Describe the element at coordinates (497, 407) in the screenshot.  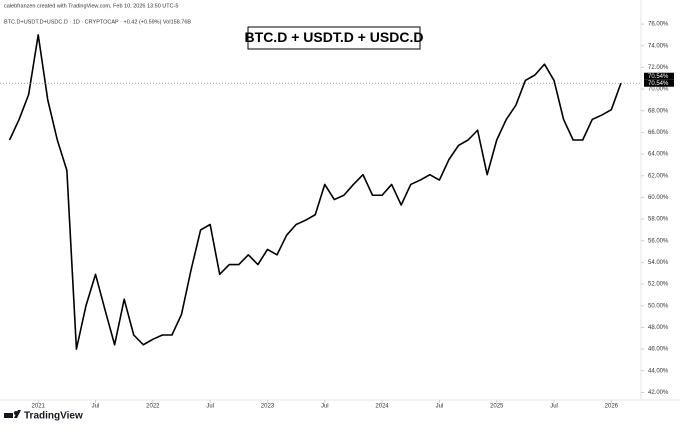
I see `x-tick-label: 2025` at that location.